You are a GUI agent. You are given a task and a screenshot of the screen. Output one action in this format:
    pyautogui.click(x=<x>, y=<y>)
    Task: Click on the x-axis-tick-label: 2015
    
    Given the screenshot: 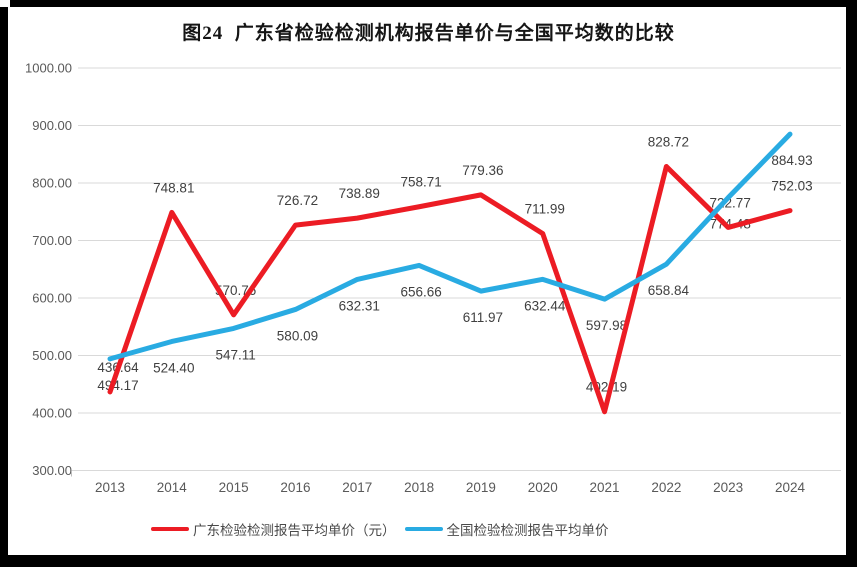 What is the action you would take?
    pyautogui.click(x=234, y=487)
    